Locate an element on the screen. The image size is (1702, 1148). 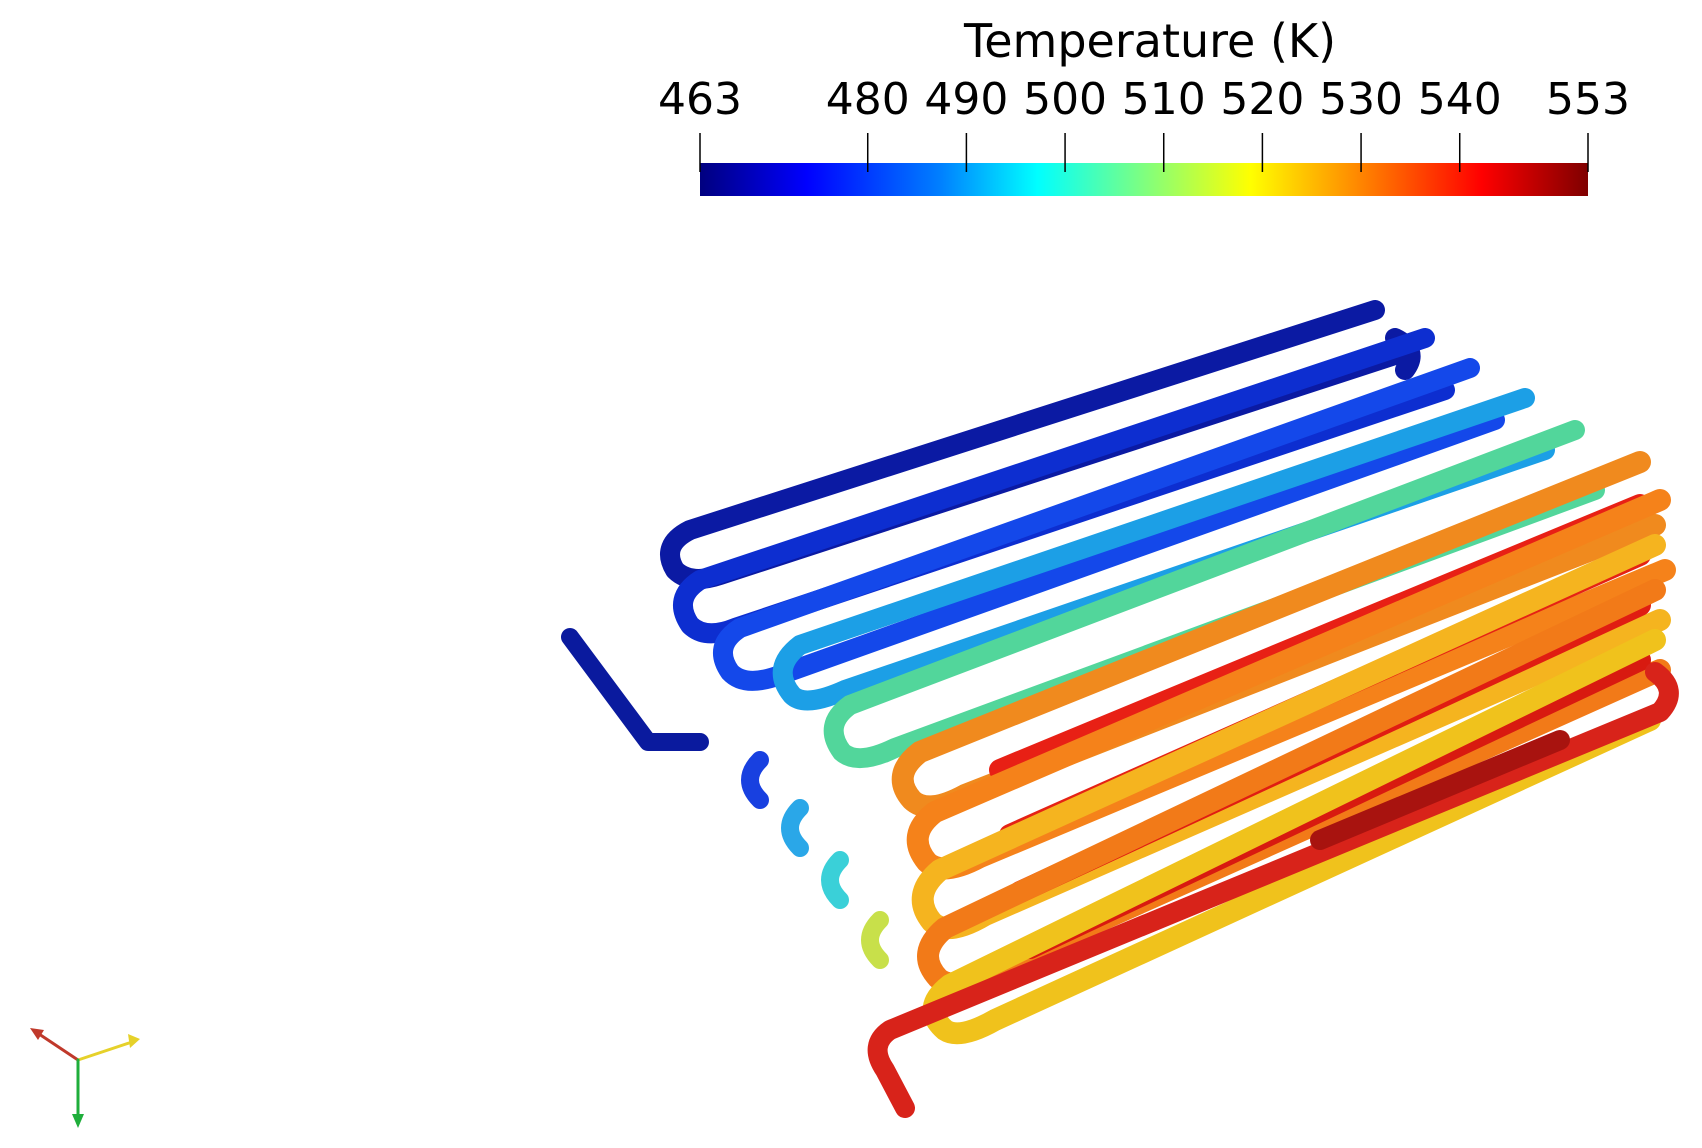
colorbar-tick-label: 500 is located at coordinates (1065, 99).